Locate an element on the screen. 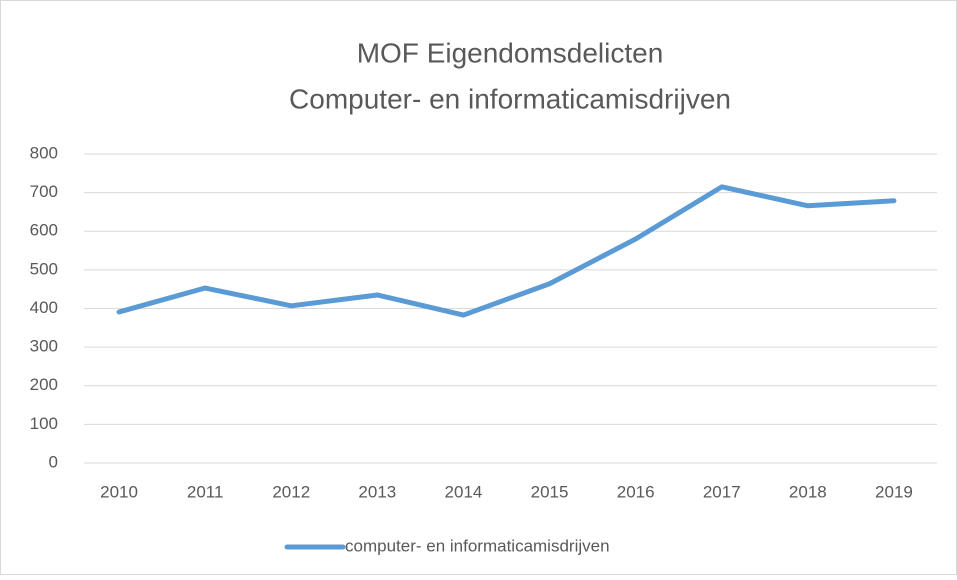 The height and width of the screenshot is (580, 957). x-tick-label: 2010 is located at coordinates (119, 491).